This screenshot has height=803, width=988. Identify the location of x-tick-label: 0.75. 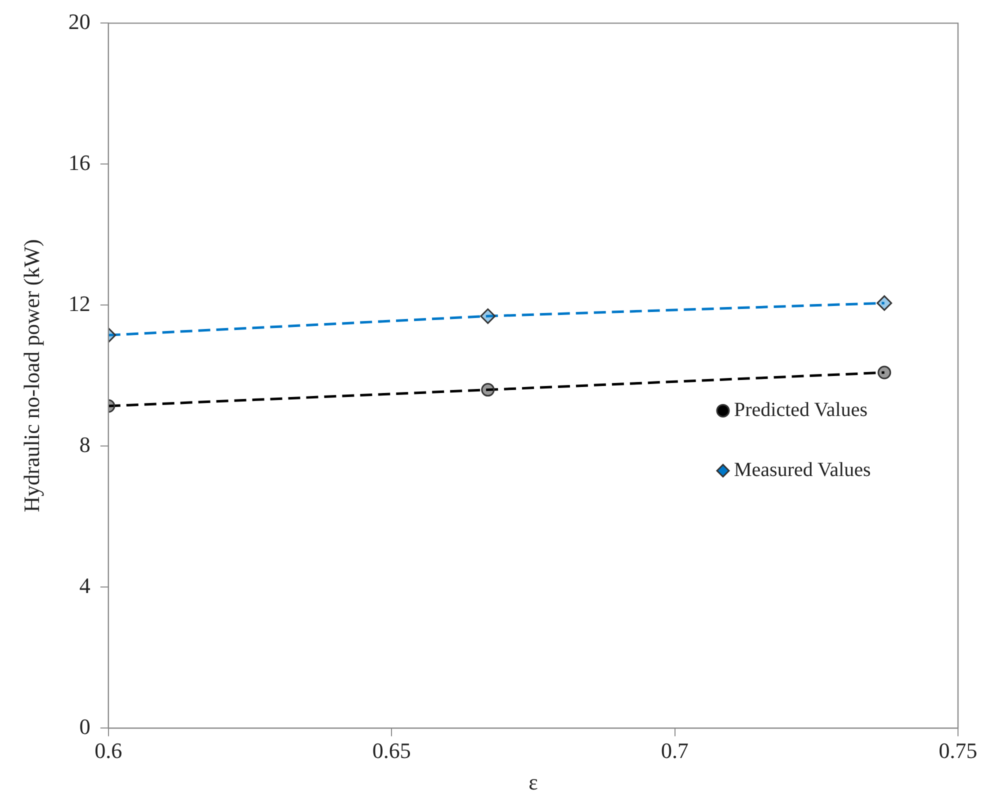
(958, 751).